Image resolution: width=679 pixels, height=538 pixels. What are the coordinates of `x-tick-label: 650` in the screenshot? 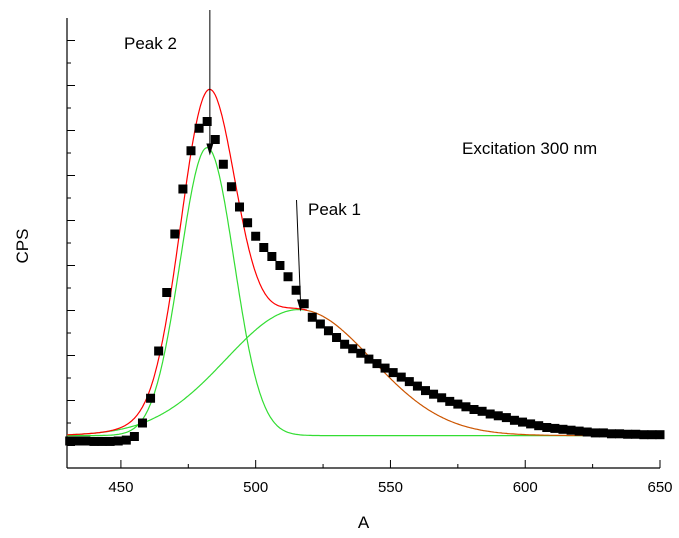 It's located at (659, 487).